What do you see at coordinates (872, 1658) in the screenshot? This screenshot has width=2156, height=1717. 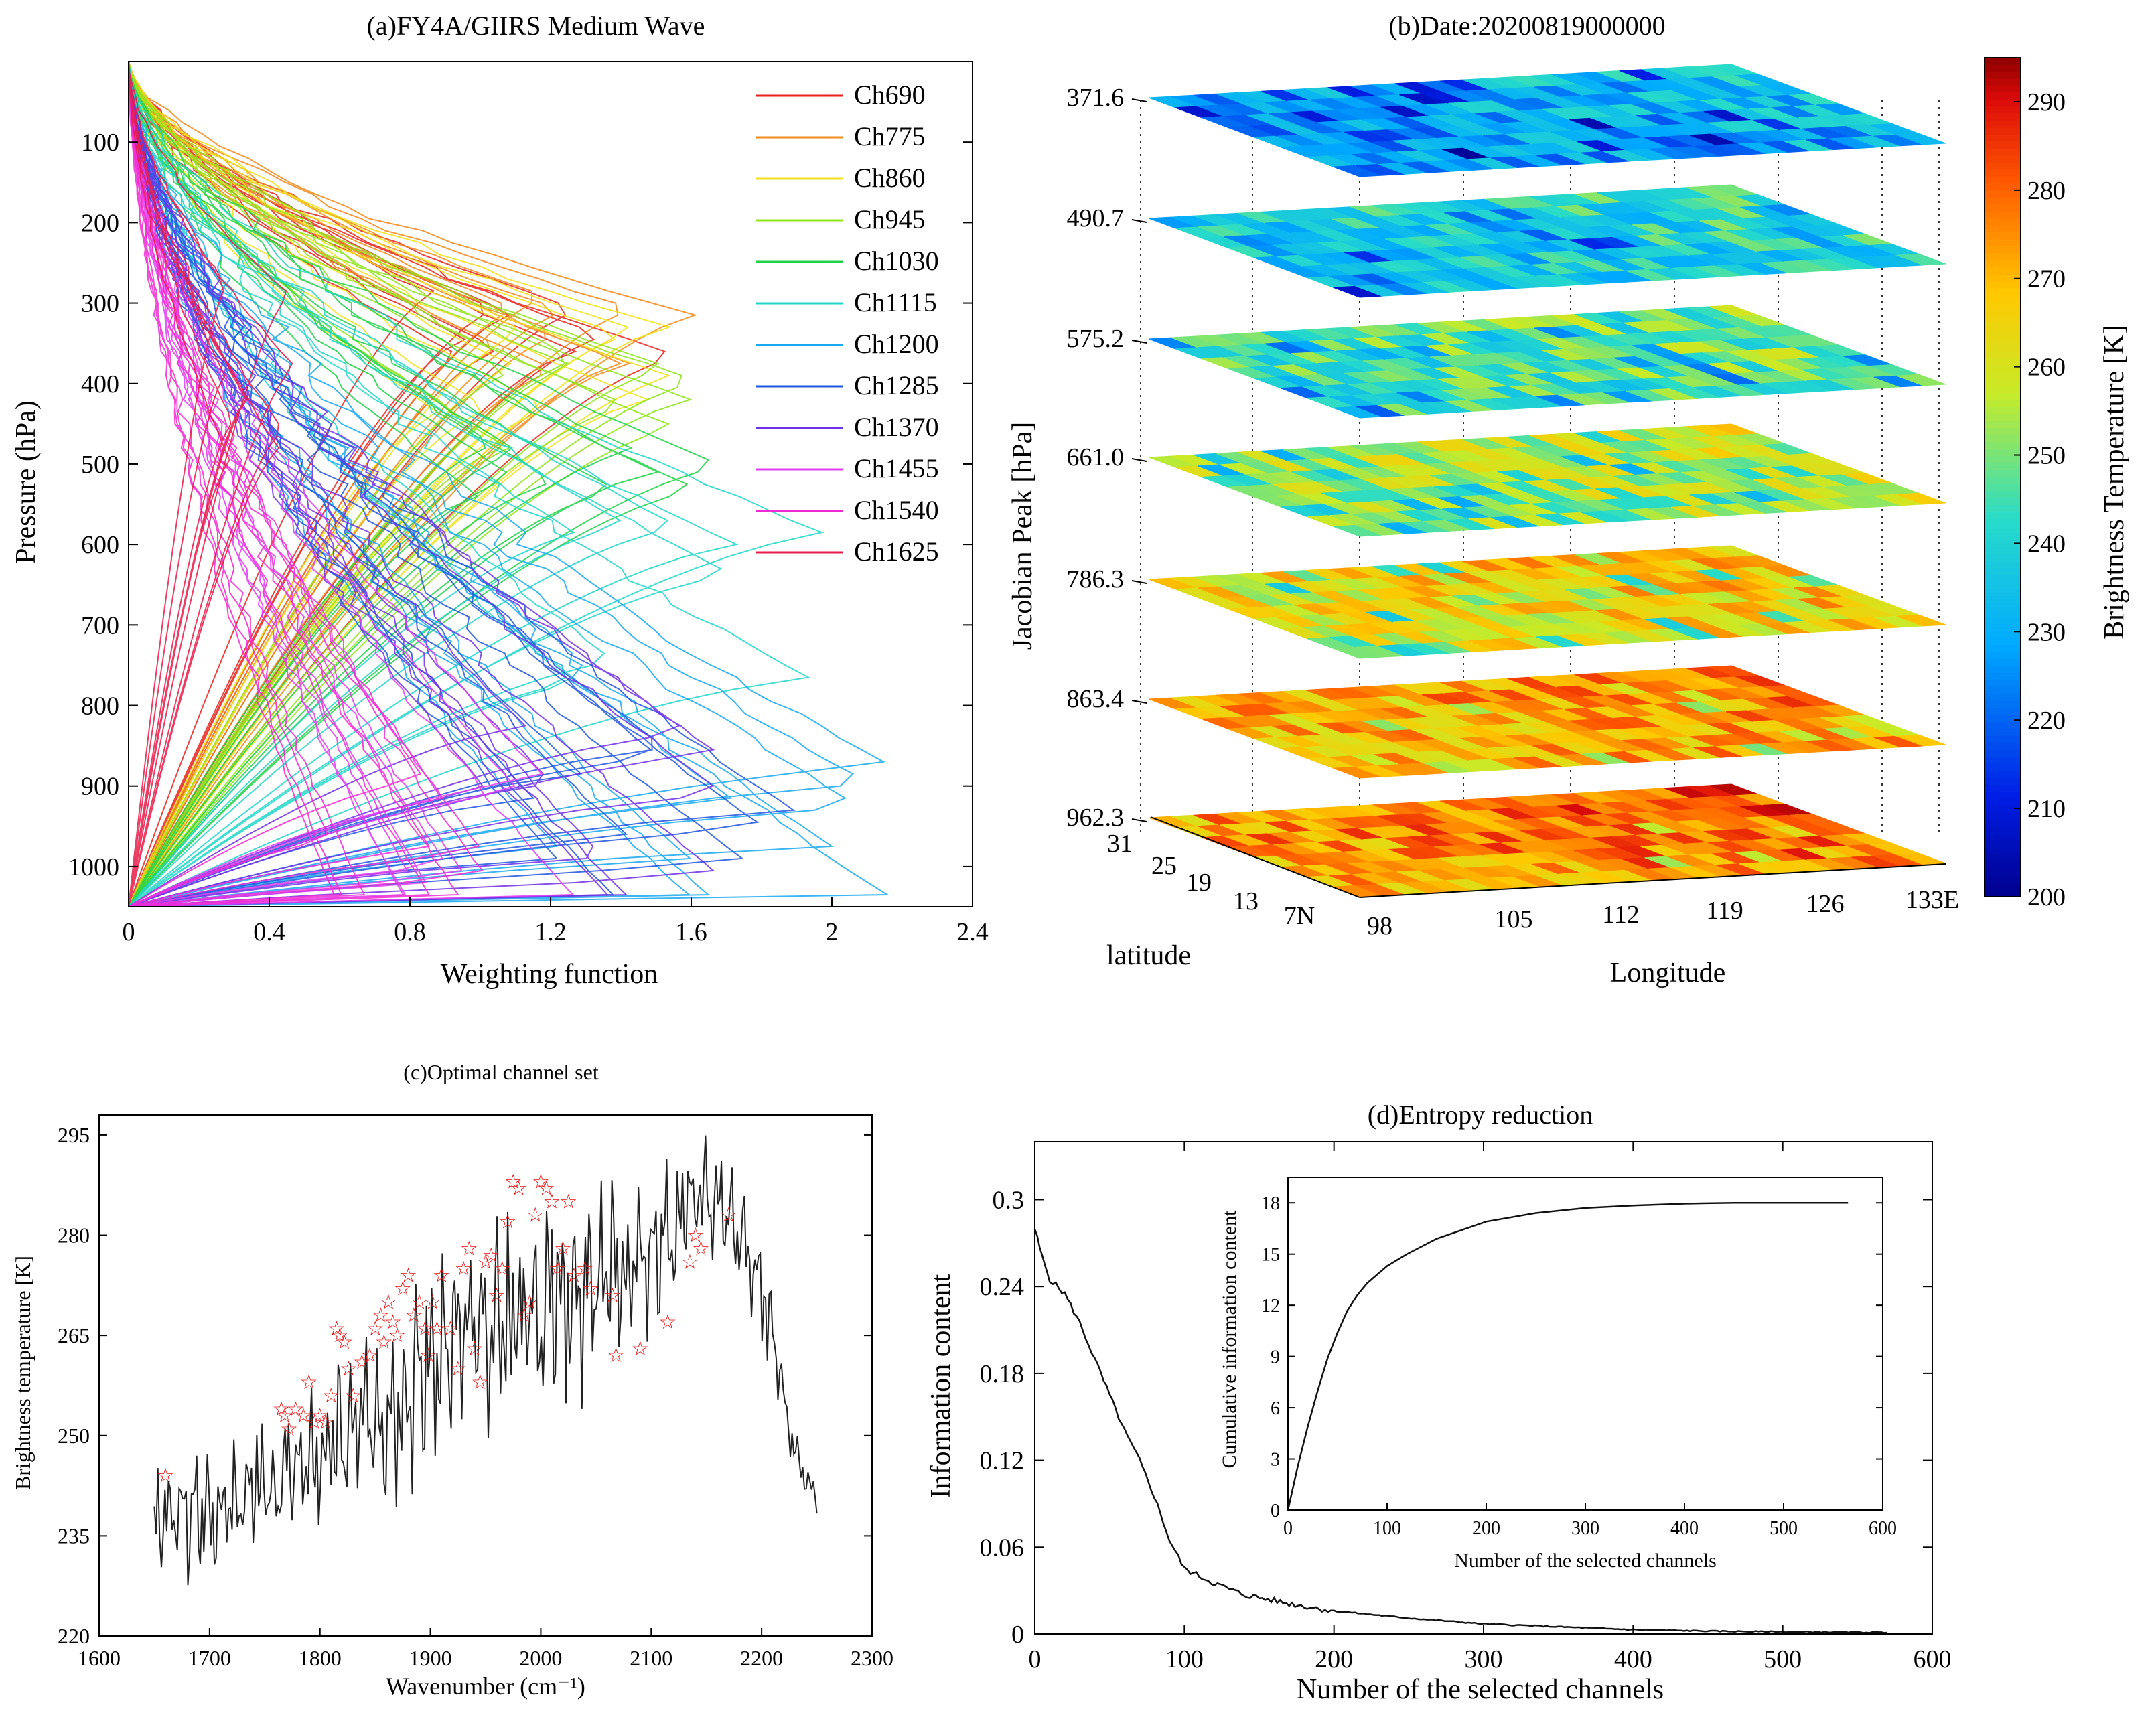 I see `x-tick-label: 2300` at bounding box center [872, 1658].